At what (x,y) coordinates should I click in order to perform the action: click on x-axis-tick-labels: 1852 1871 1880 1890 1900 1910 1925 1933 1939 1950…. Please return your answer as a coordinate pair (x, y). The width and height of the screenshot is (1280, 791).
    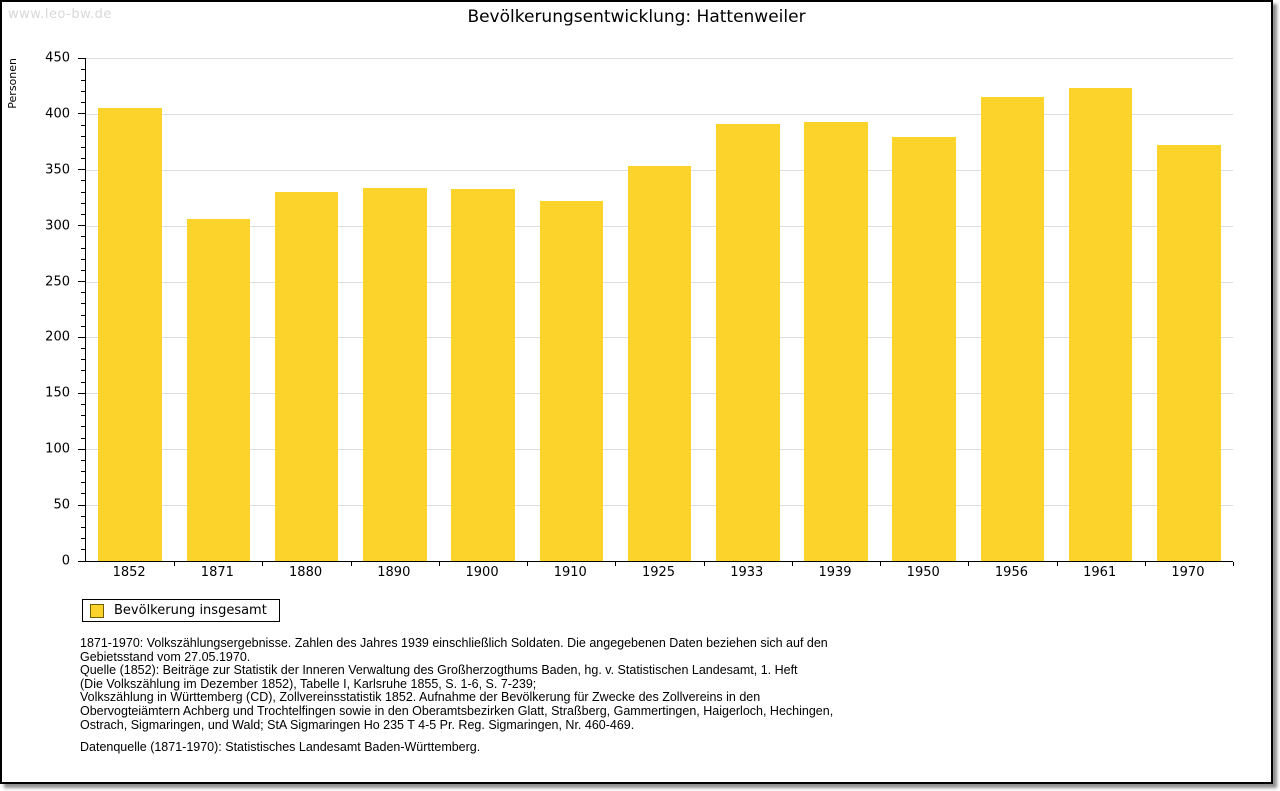
    Looking at the image, I should click on (658, 572).